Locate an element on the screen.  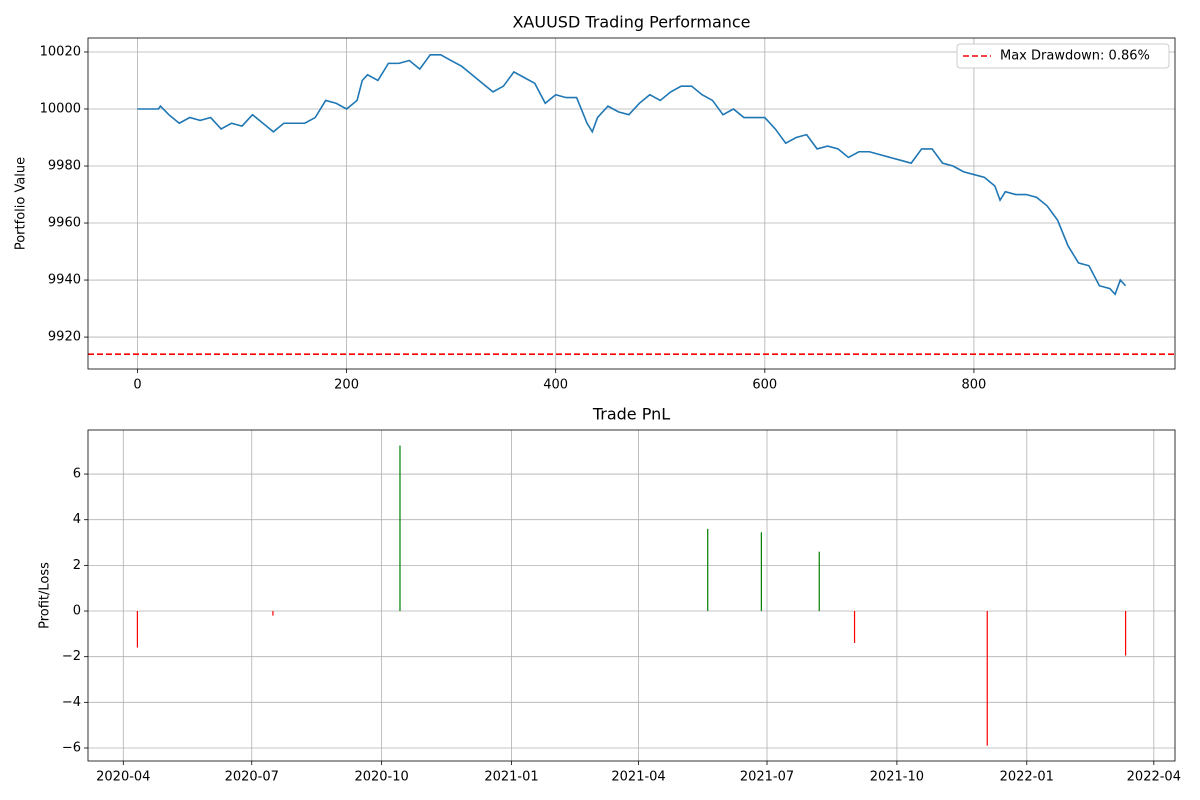
x-tick-label: 600 is located at coordinates (764, 385).